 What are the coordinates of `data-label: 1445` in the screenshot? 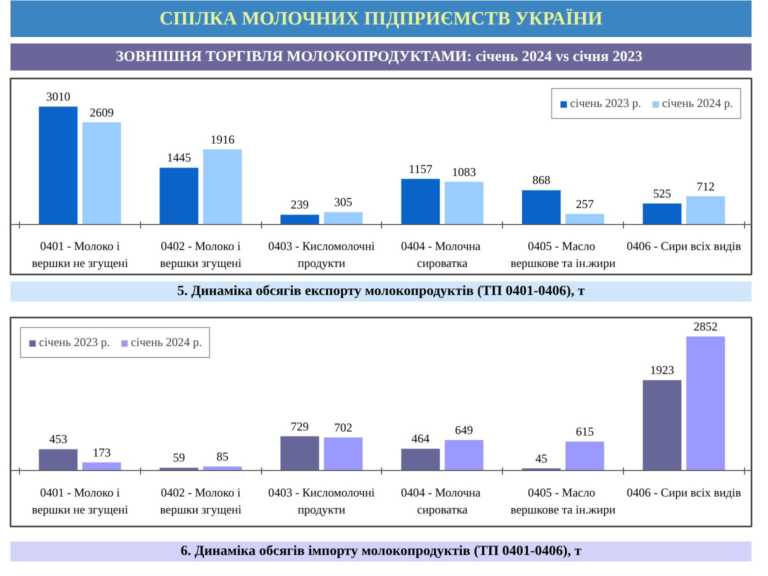 It's located at (178, 157).